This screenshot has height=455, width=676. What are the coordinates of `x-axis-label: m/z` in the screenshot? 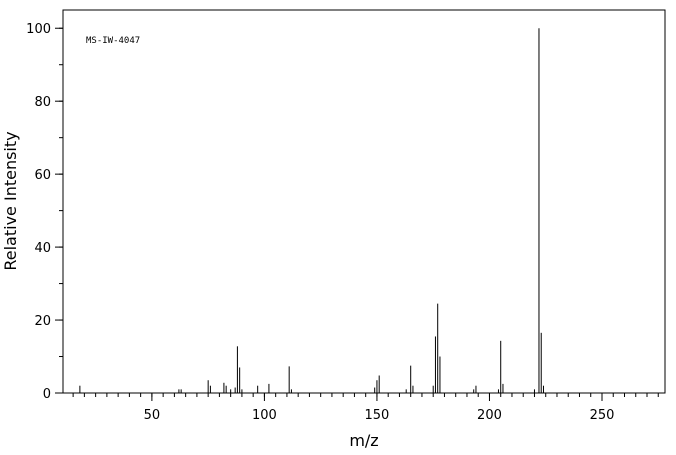 It's located at (363, 440).